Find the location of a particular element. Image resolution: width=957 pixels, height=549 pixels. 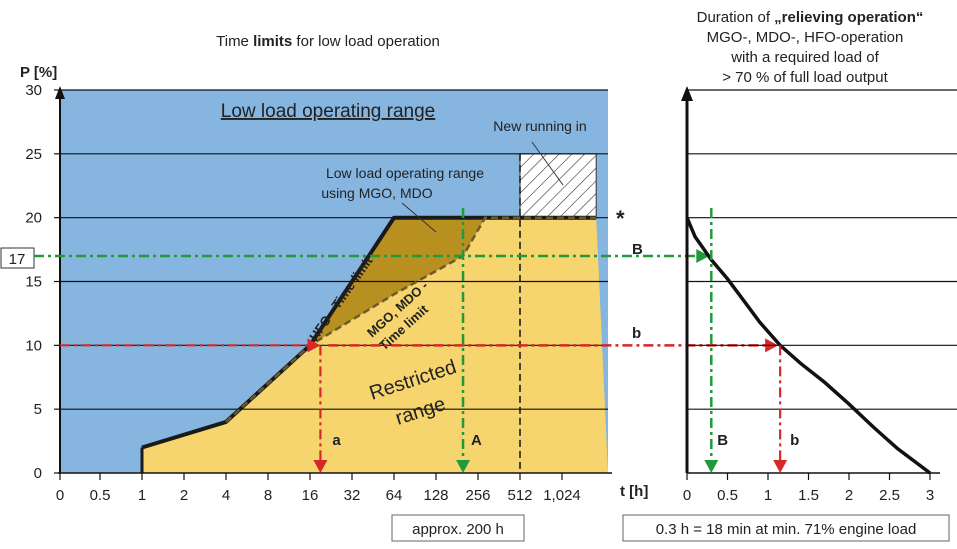

right-x-tick-label: 2.5 is located at coordinates (889, 495).